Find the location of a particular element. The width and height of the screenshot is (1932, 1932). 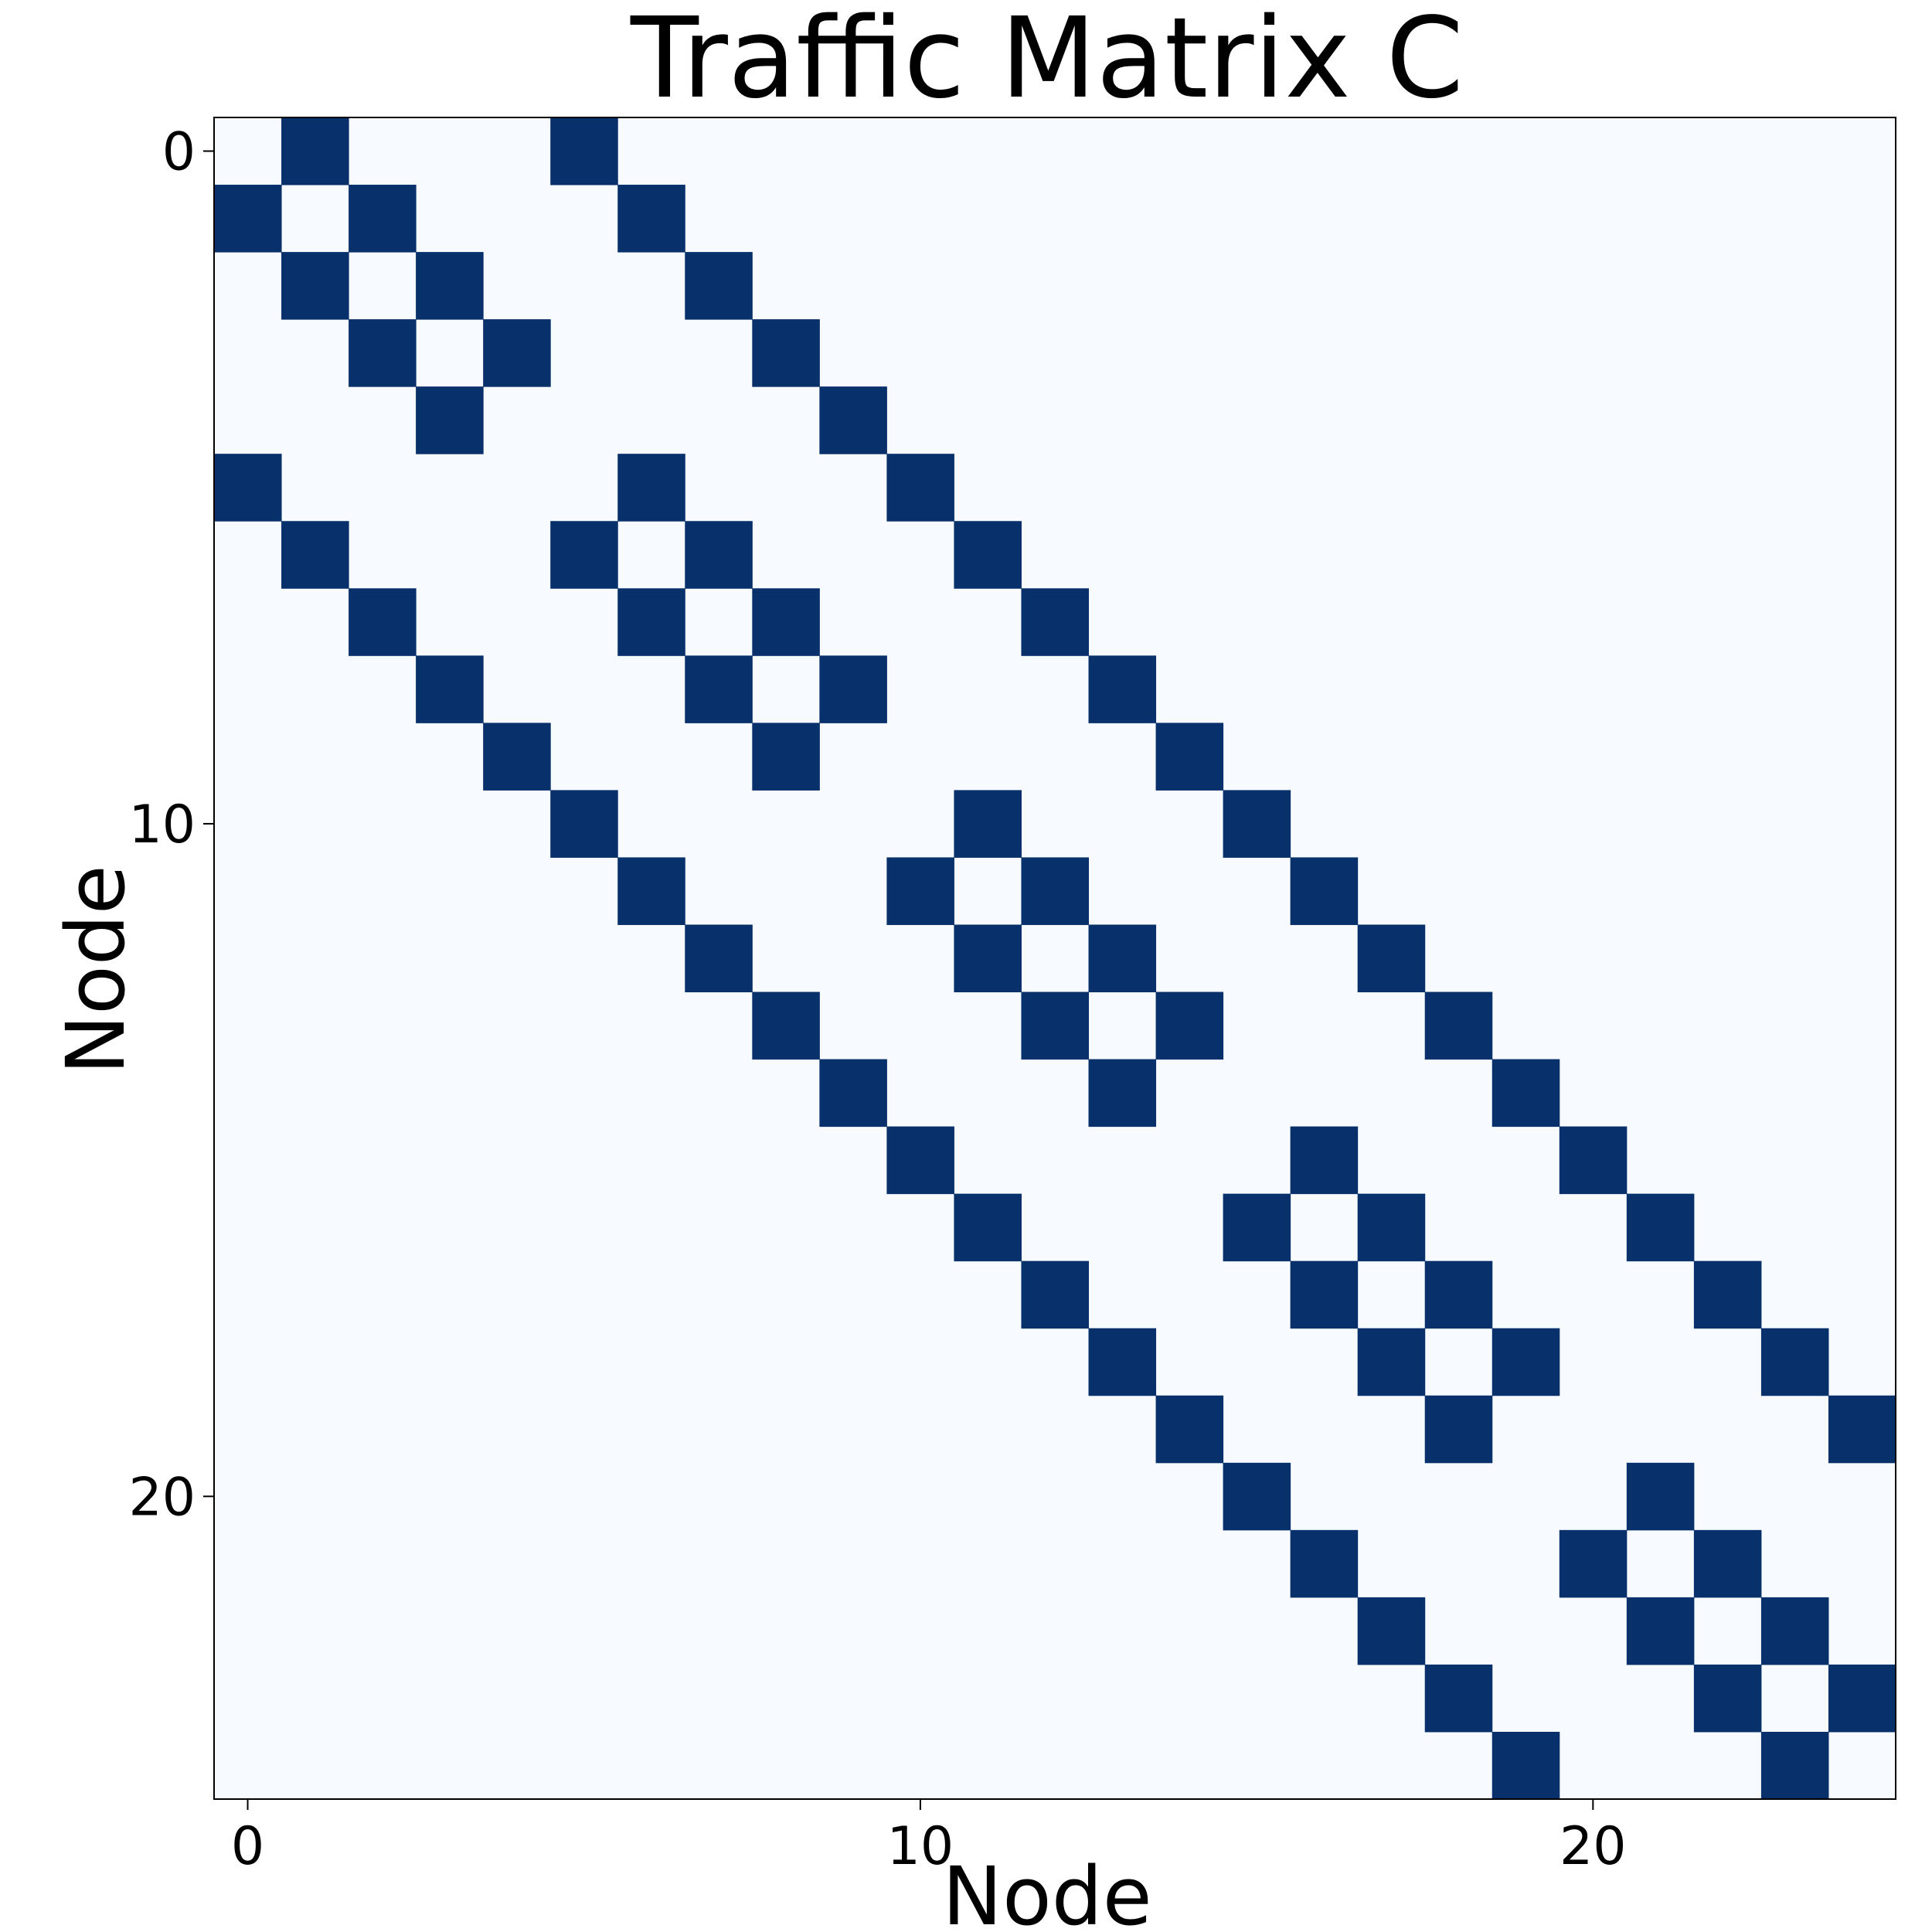

x-tick-label: 10 is located at coordinates (921, 1846).